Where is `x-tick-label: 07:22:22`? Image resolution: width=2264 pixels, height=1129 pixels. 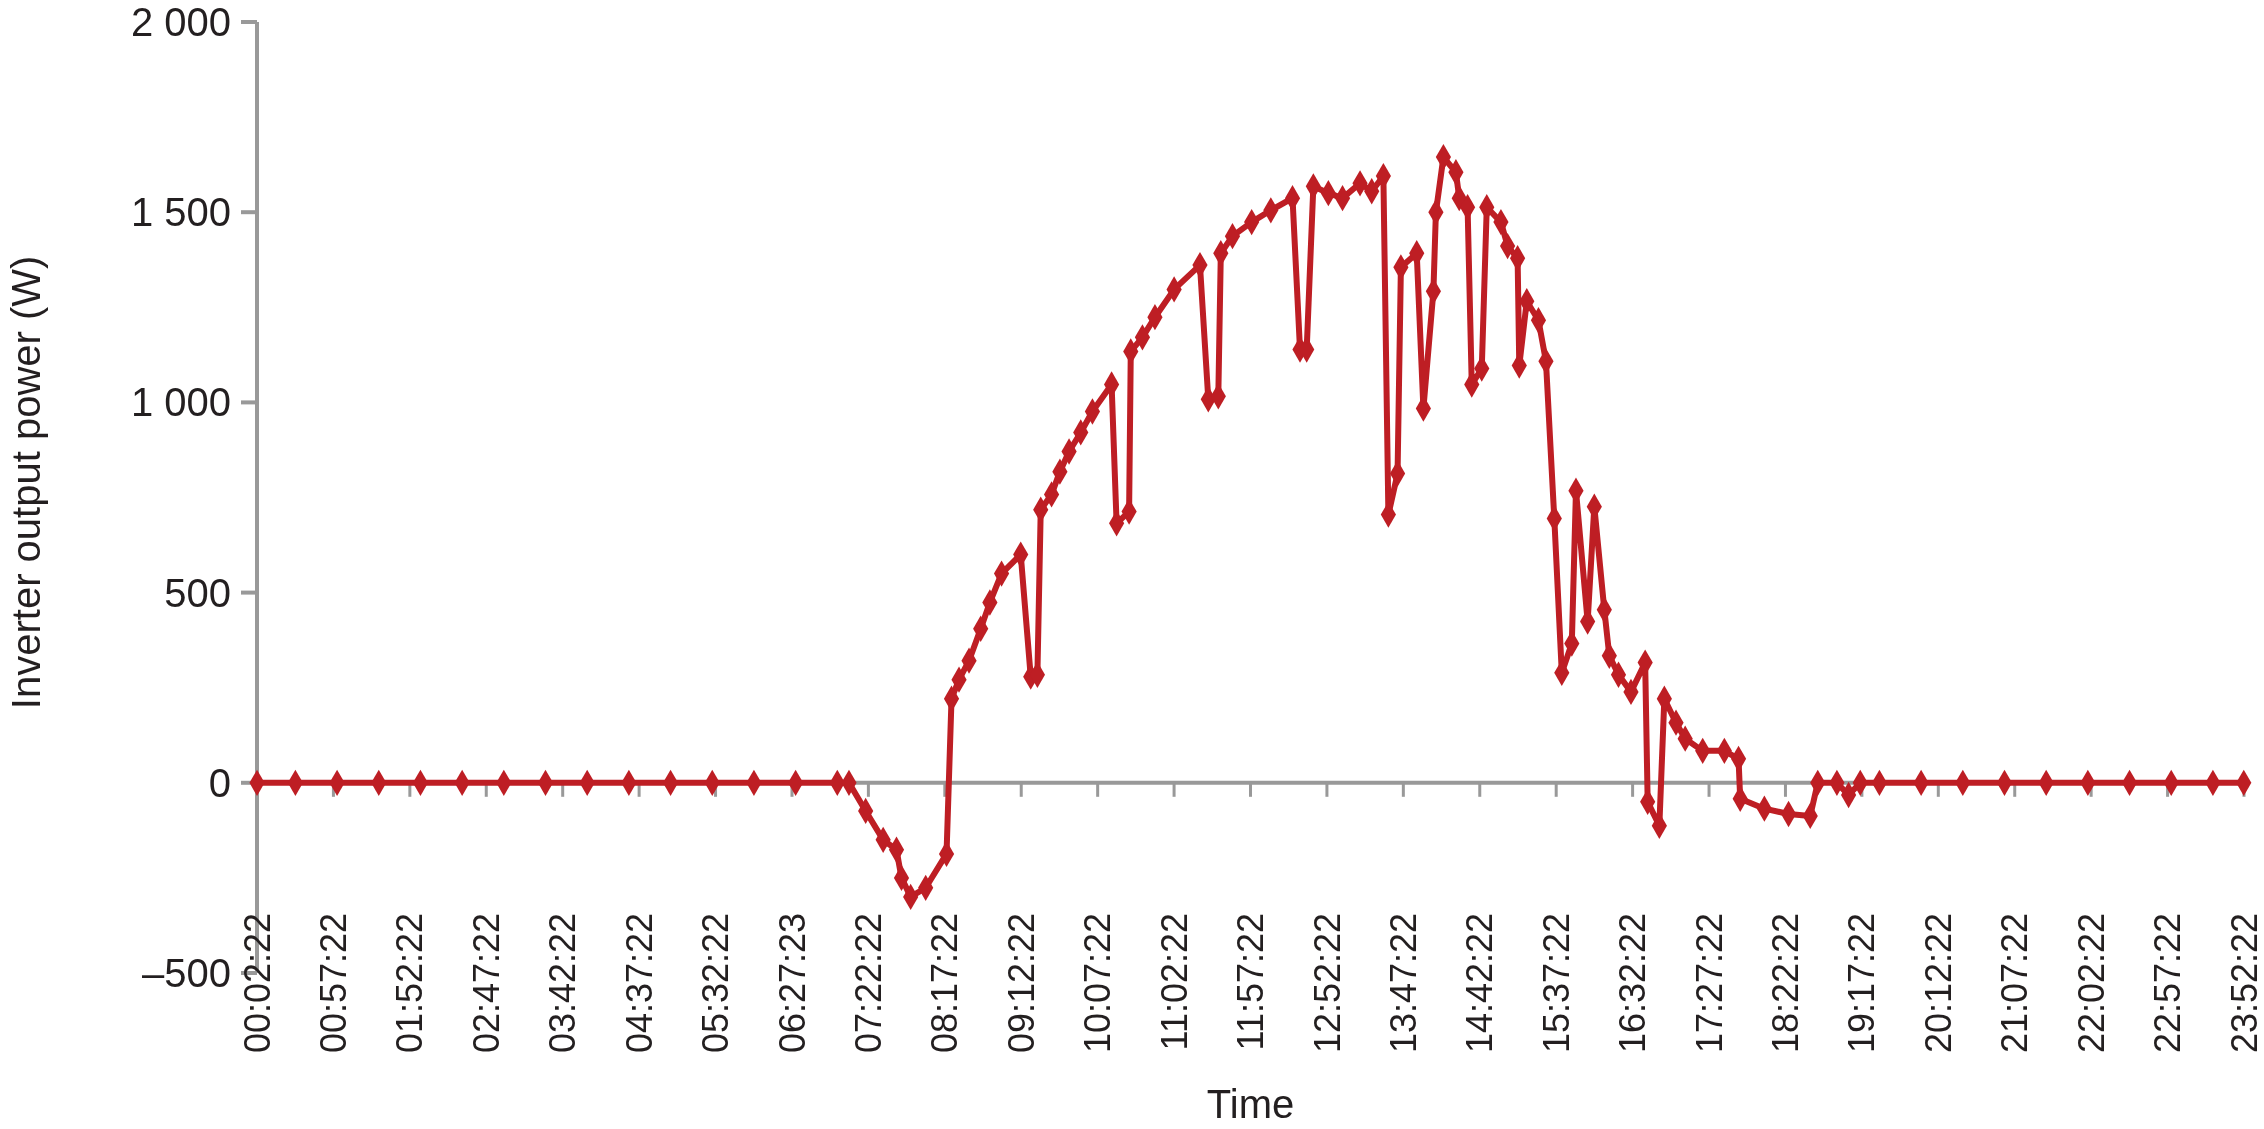
x-tick-label: 07:22:22 is located at coordinates (868, 983).